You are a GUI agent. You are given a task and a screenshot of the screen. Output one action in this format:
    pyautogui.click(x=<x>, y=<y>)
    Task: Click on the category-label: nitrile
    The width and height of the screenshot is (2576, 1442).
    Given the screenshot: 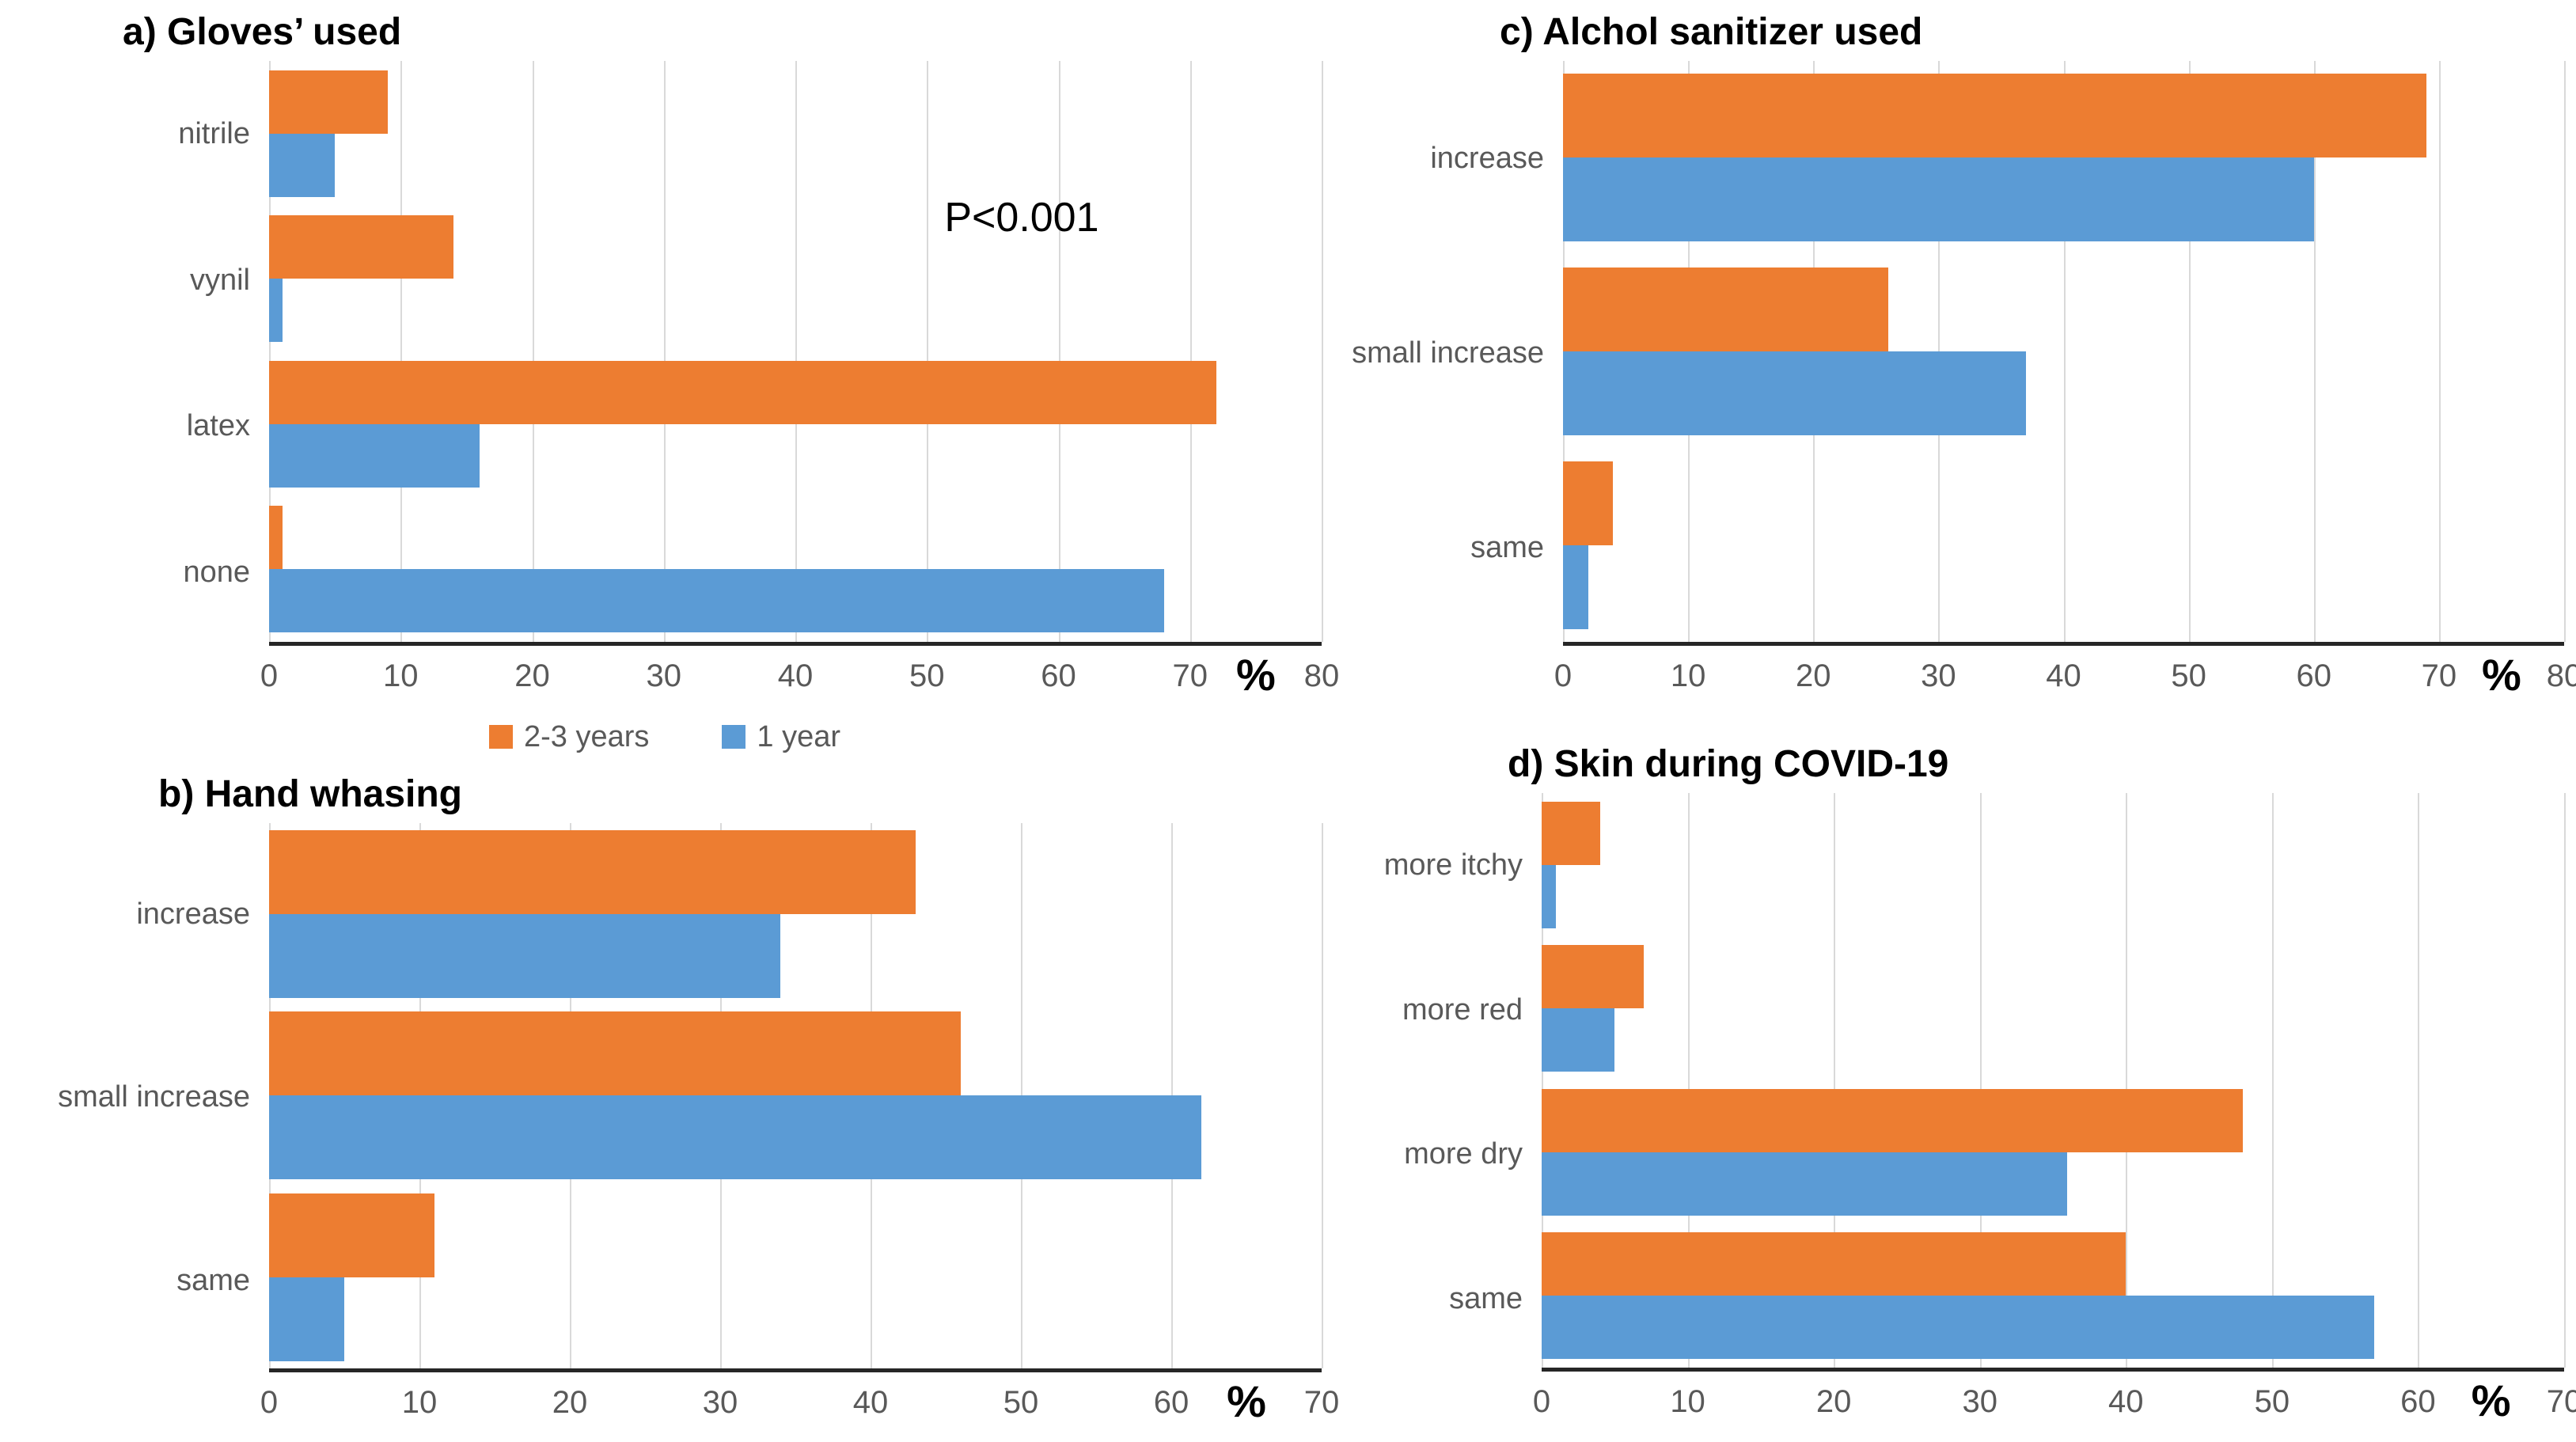 What is the action you would take?
    pyautogui.click(x=214, y=133)
    